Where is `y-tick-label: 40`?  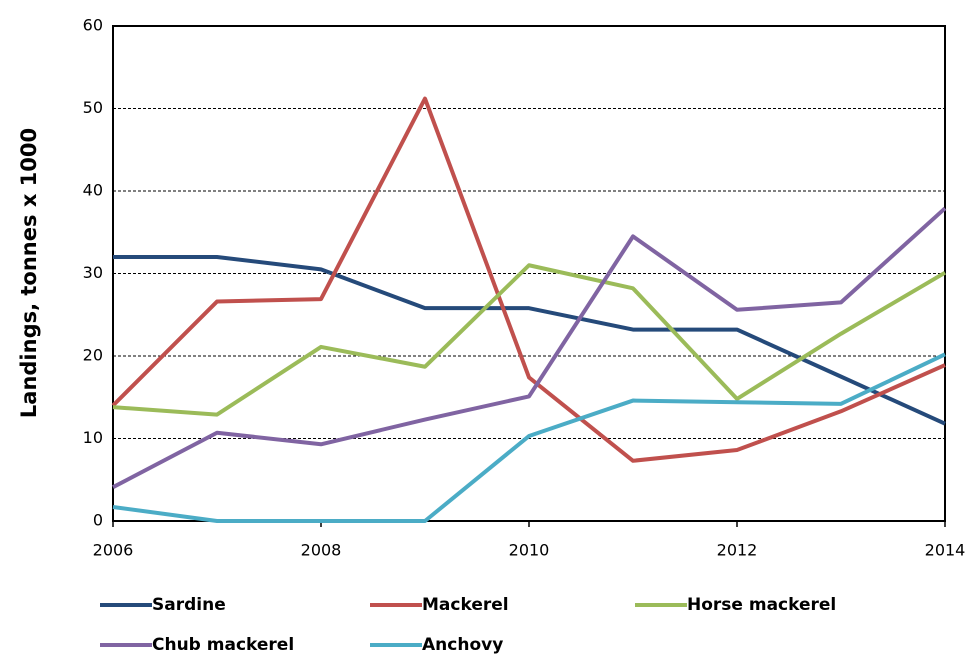
y-tick-label: 40 is located at coordinates (93, 190).